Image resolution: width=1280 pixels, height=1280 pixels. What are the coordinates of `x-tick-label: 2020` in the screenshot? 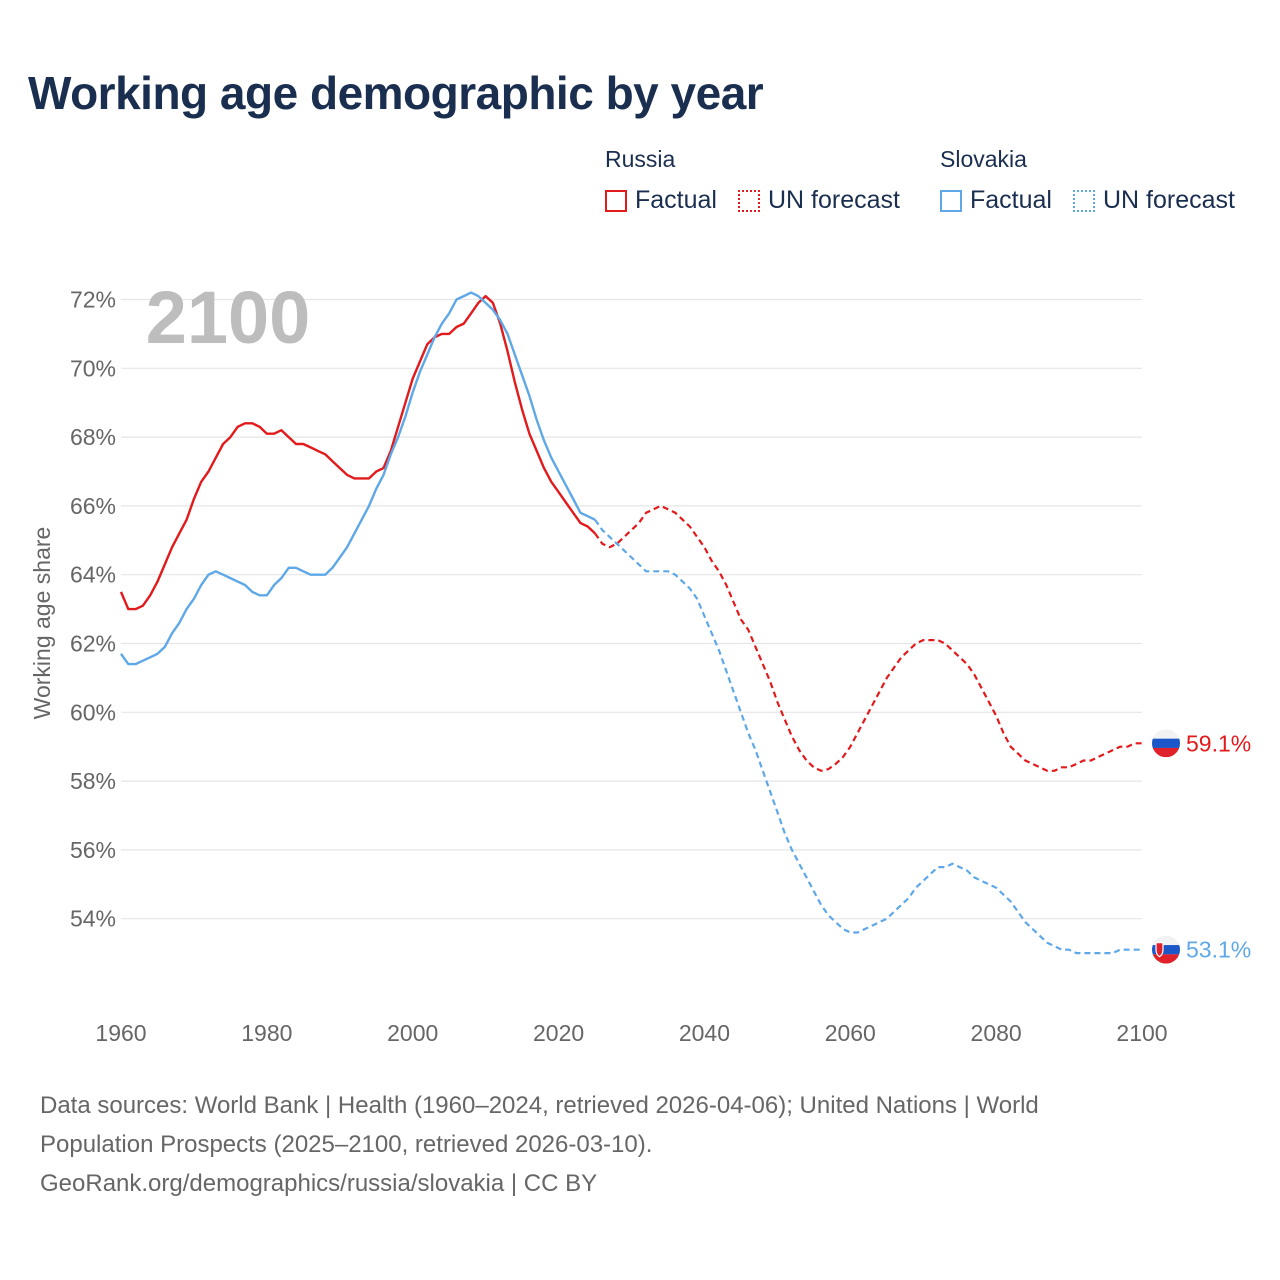 It's located at (558, 1033).